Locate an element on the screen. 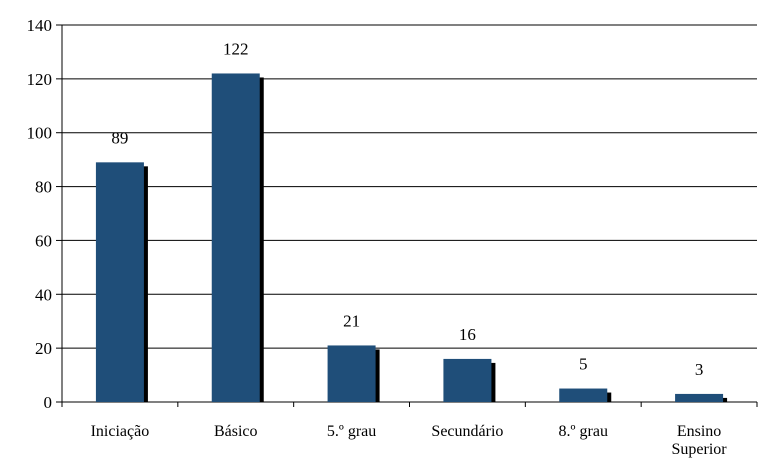  y-tick-label: 120 is located at coordinates (40, 79).